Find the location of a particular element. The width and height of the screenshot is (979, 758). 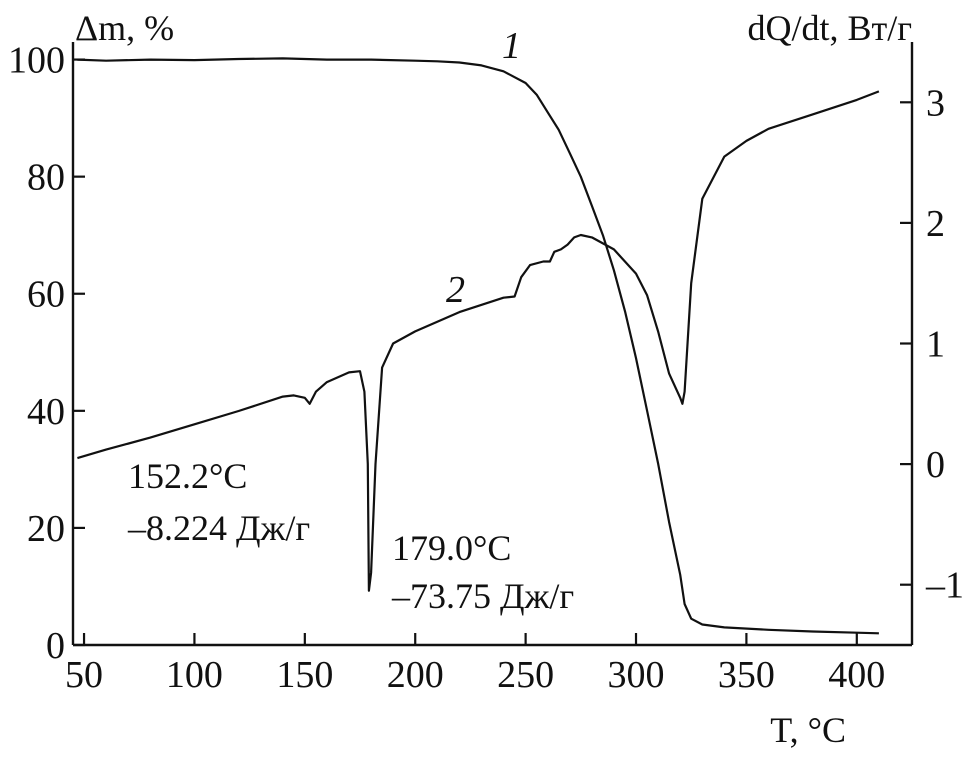

y-axis-right: –1 0 1 2 3 is located at coordinates (932, 344).